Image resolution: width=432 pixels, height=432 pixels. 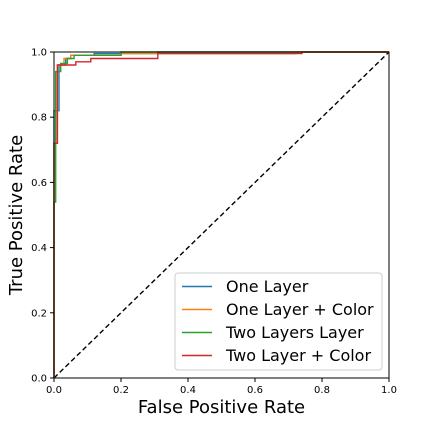 What do you see at coordinates (16, 215) in the screenshot?
I see `y-axis-title: True Positive Rate` at bounding box center [16, 215].